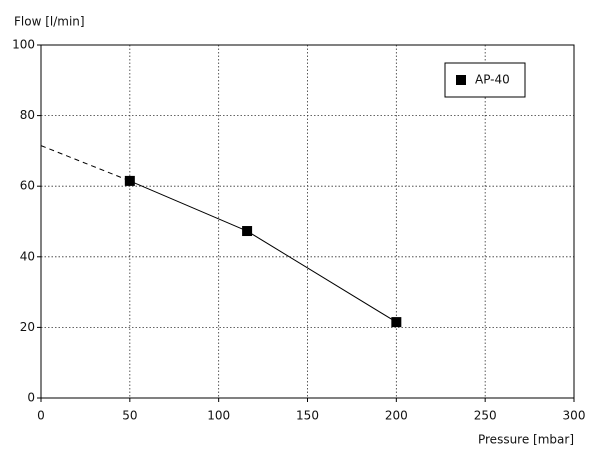 This screenshot has width=600, height=459. What do you see at coordinates (492, 80) in the screenshot?
I see `legend-label: AP-40` at bounding box center [492, 80].